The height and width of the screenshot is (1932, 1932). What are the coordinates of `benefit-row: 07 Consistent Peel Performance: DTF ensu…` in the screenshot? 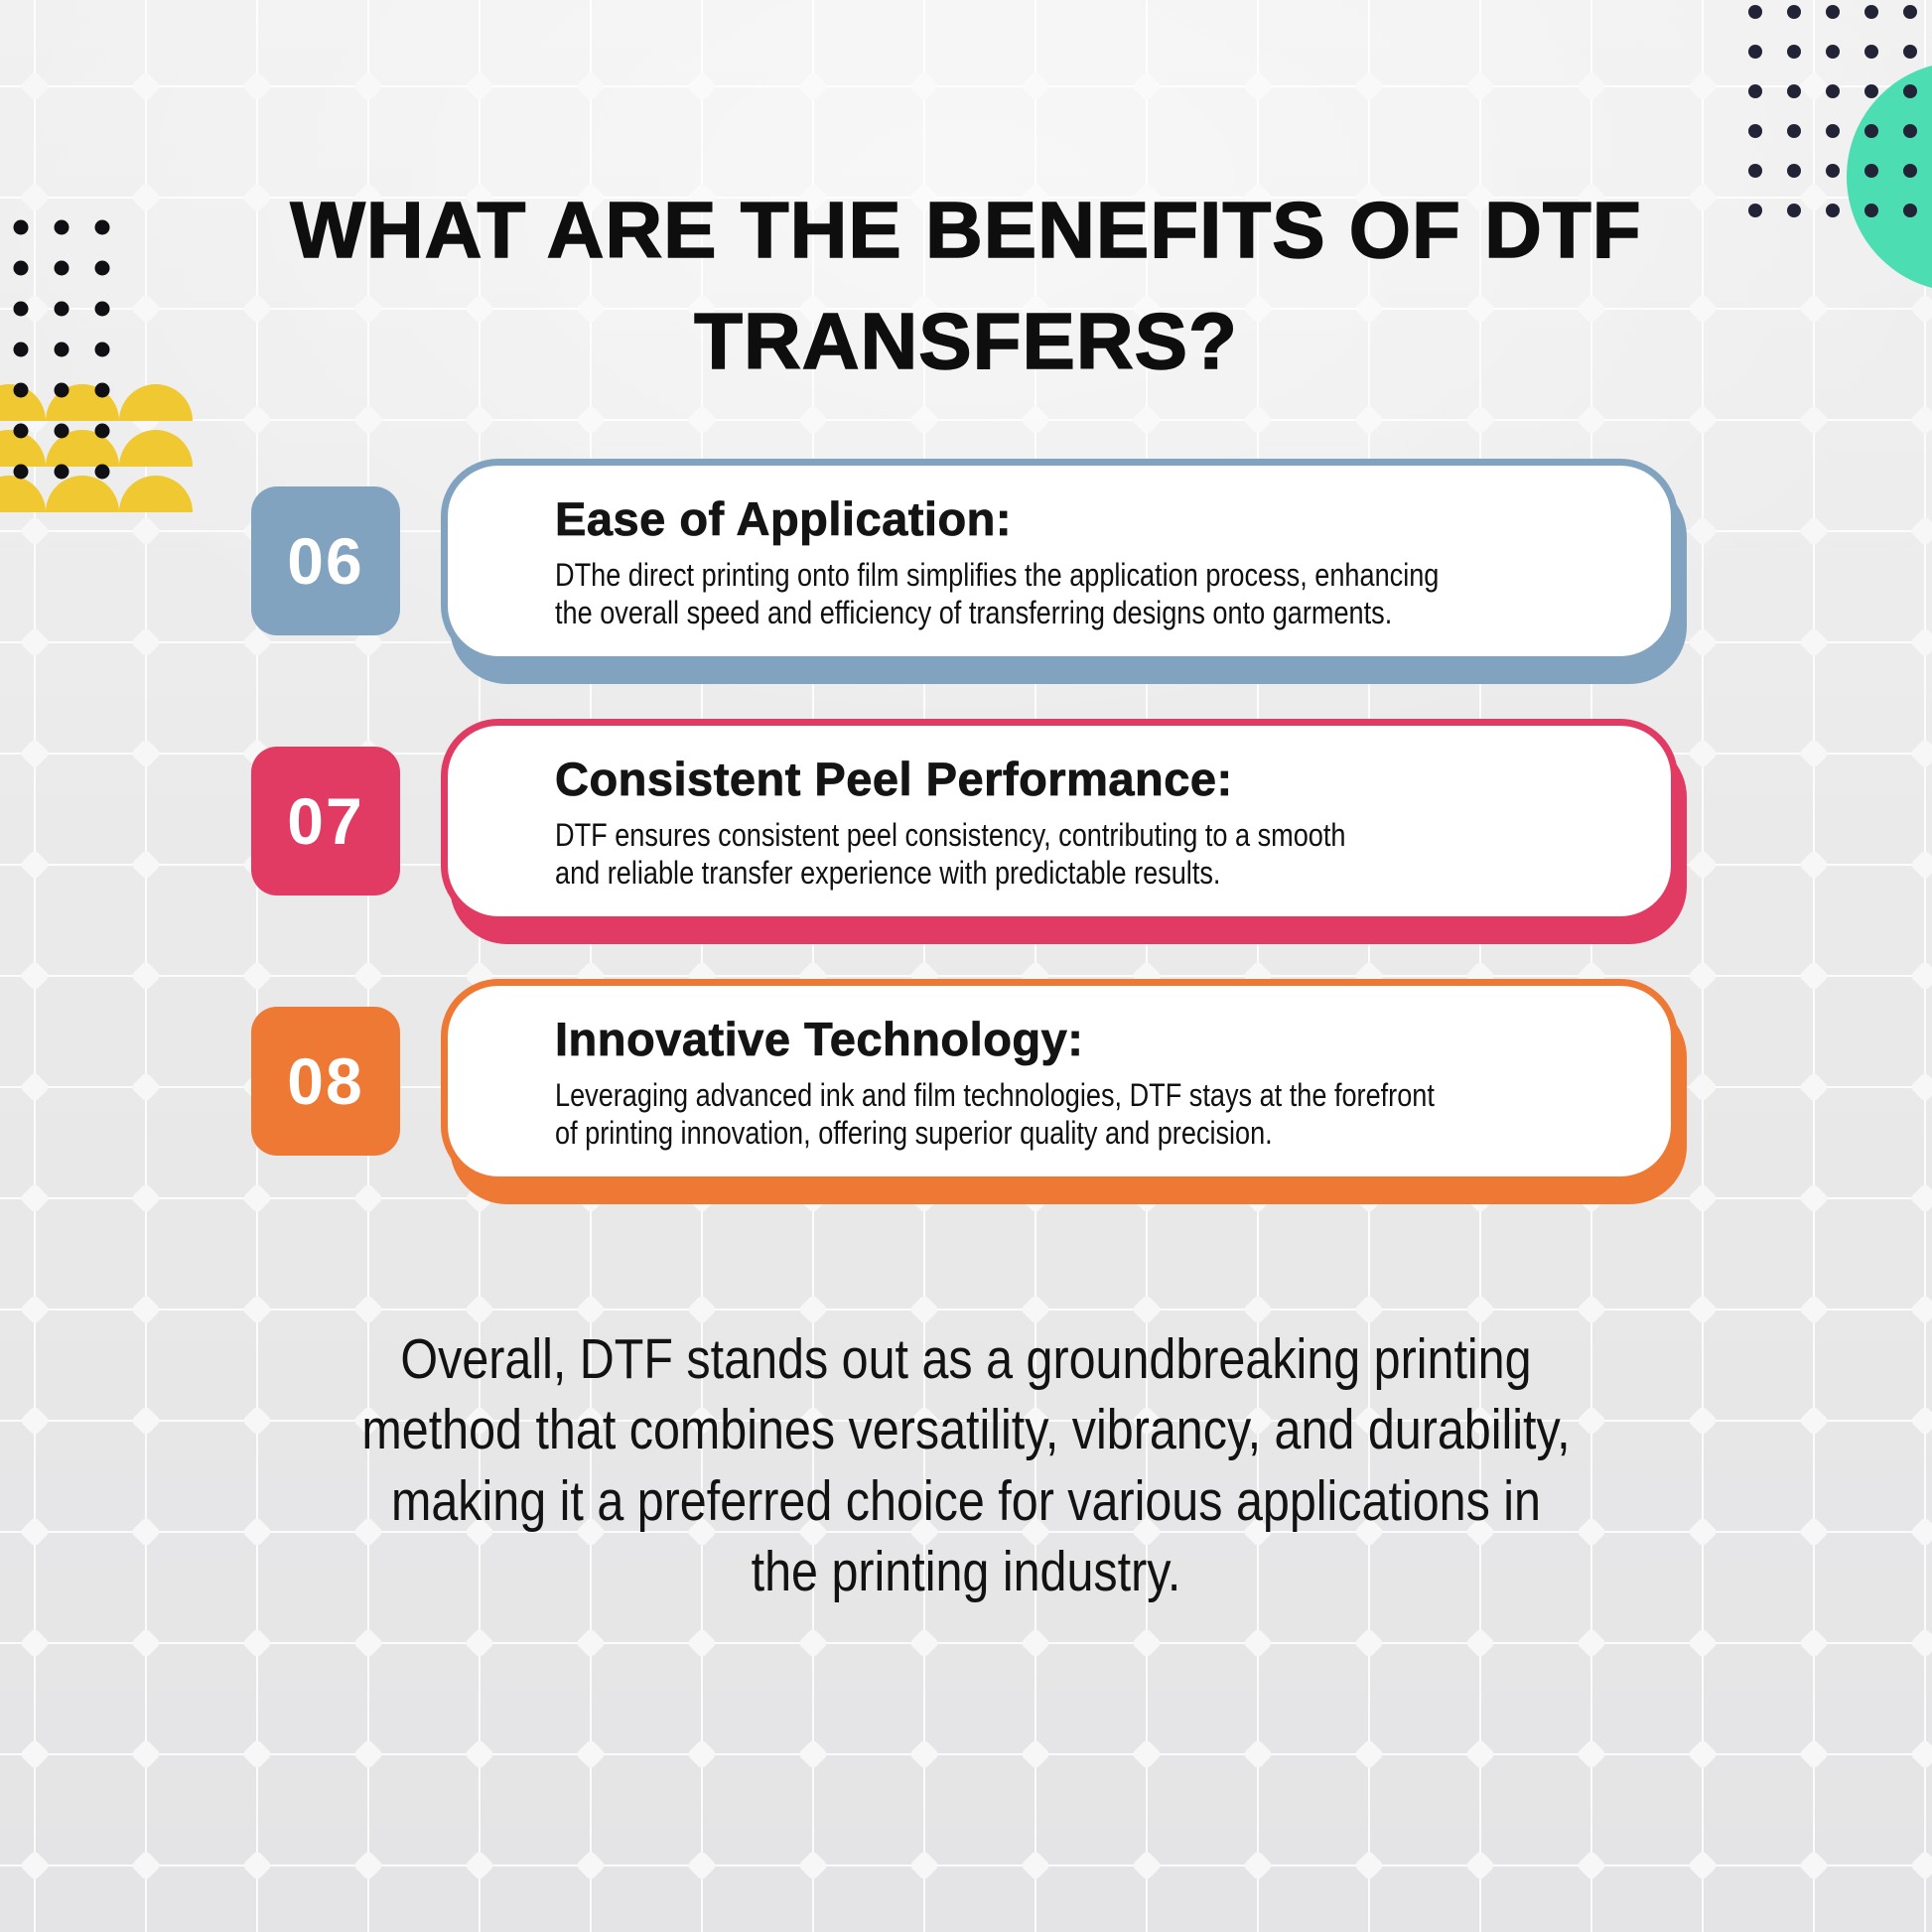 It's located at (965, 821).